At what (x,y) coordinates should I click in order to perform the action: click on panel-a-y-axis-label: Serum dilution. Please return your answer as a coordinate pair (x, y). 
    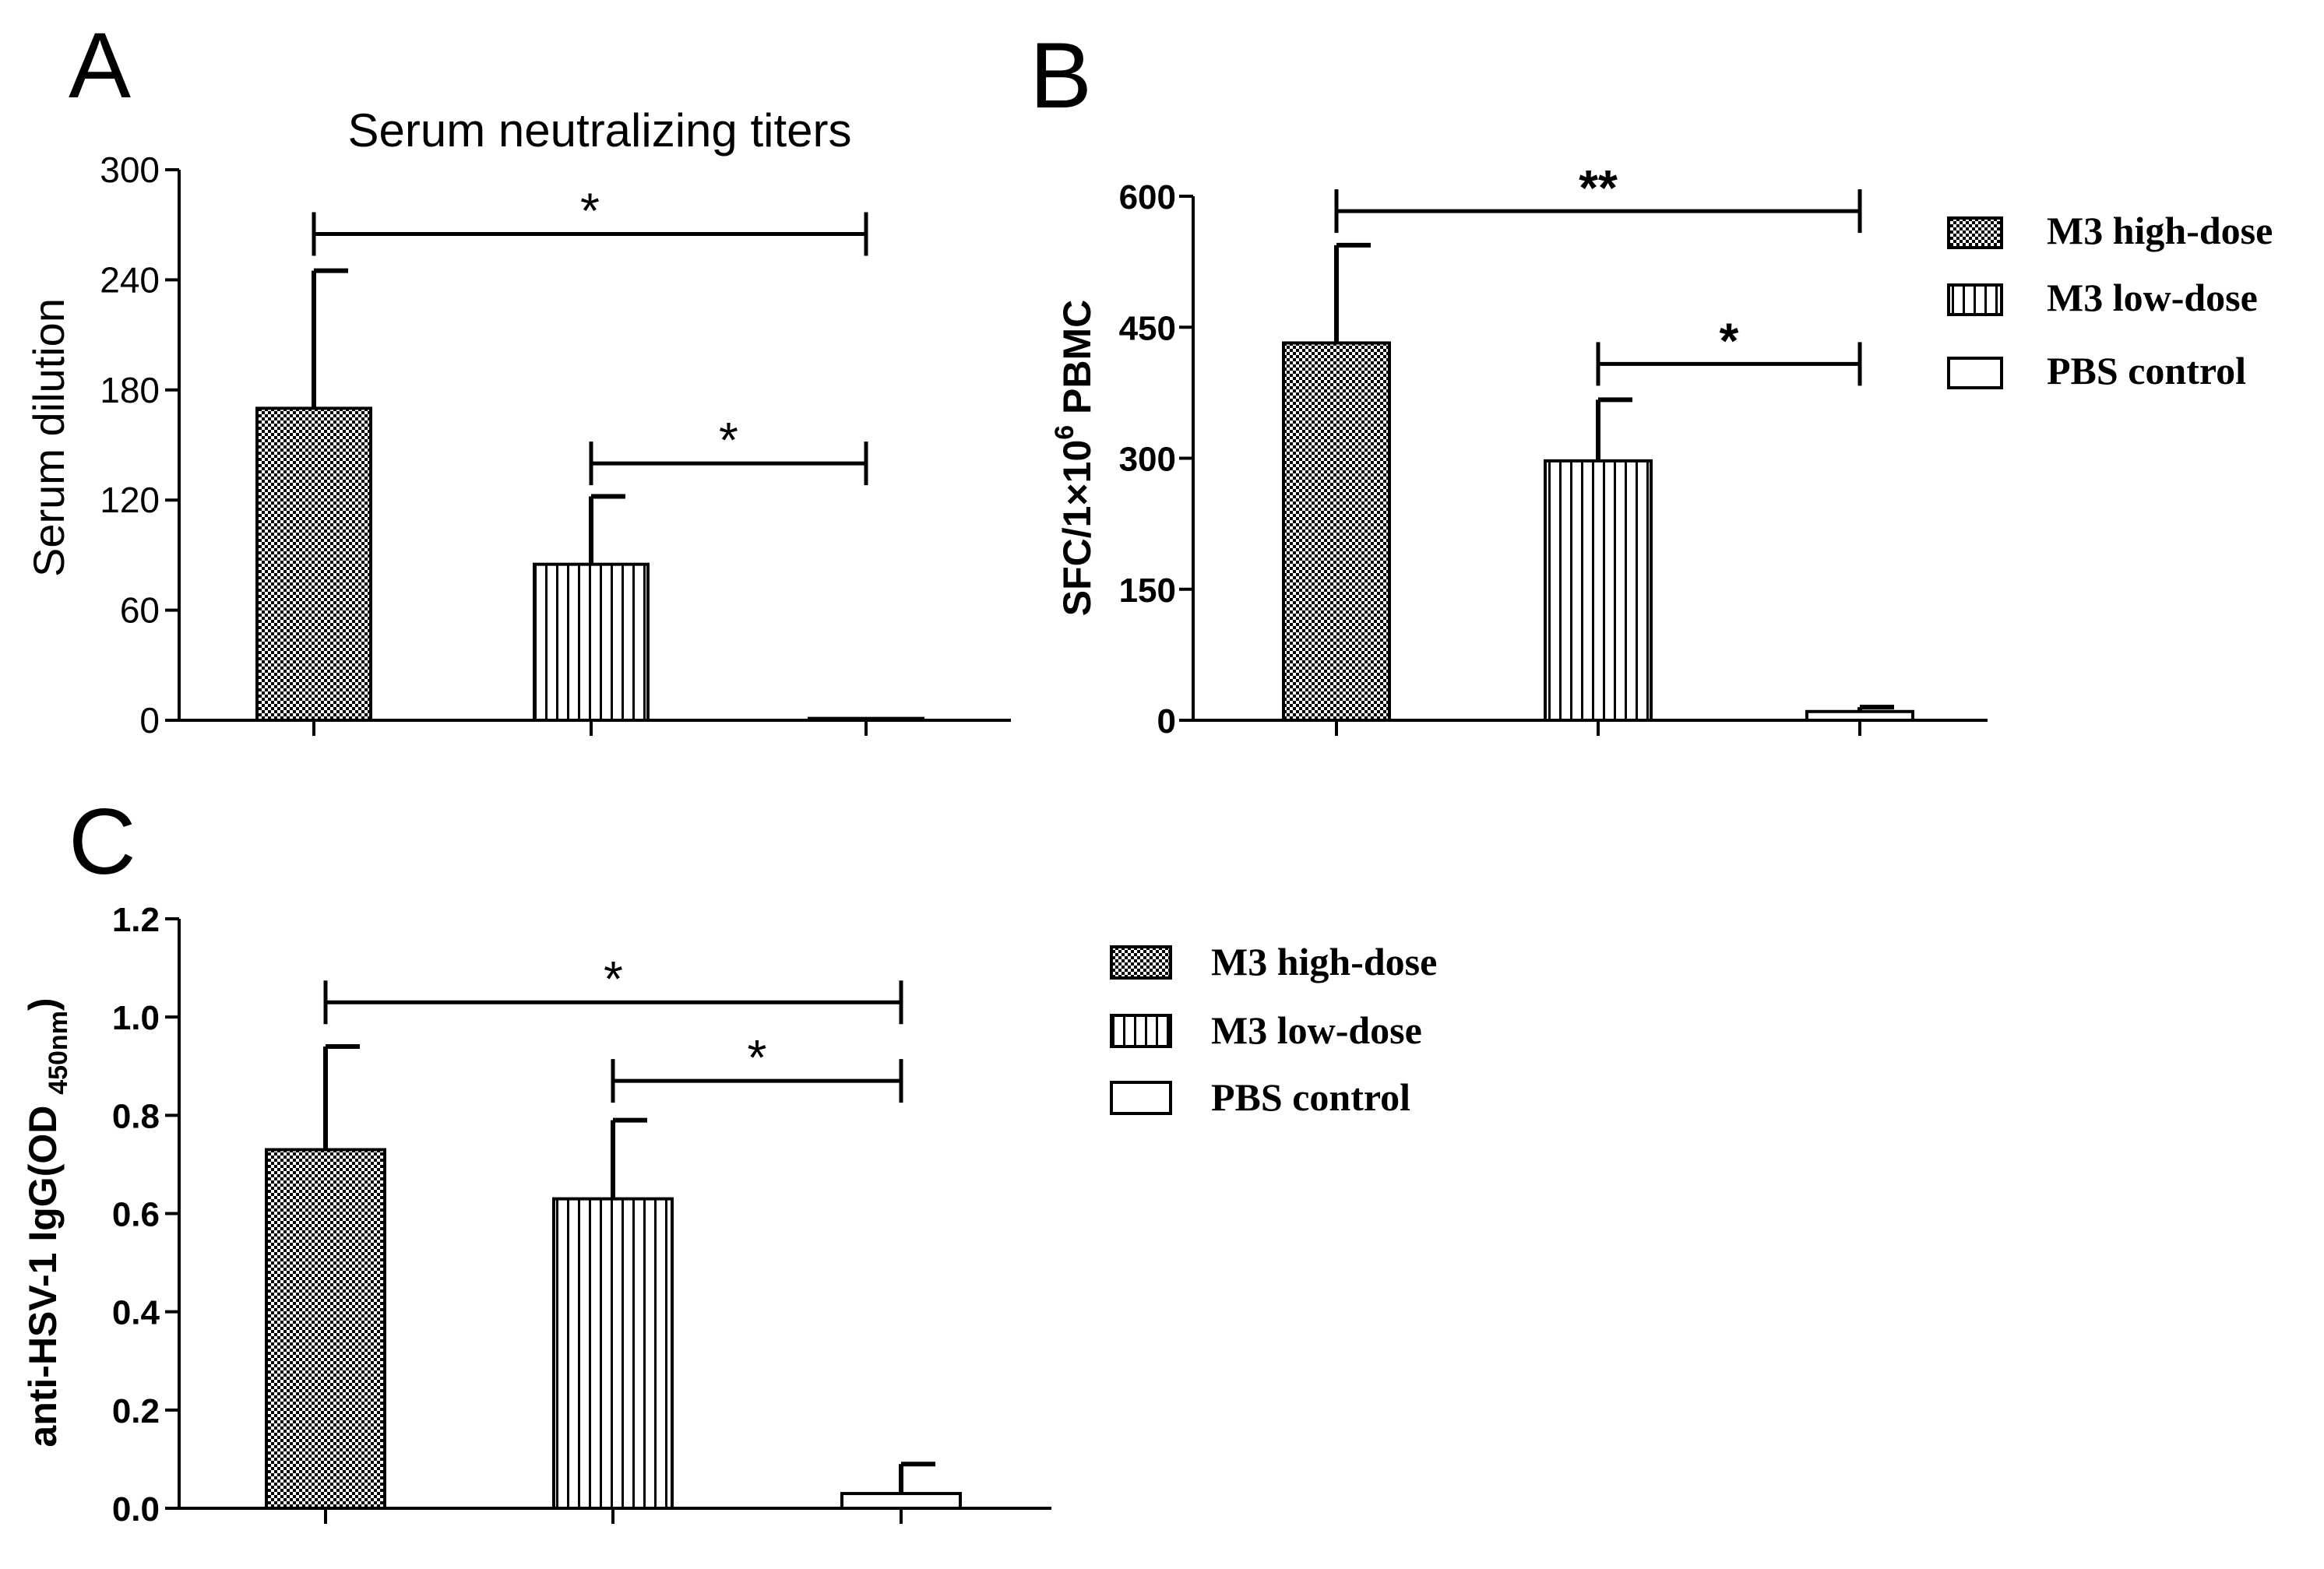
    Looking at the image, I should click on (48, 437).